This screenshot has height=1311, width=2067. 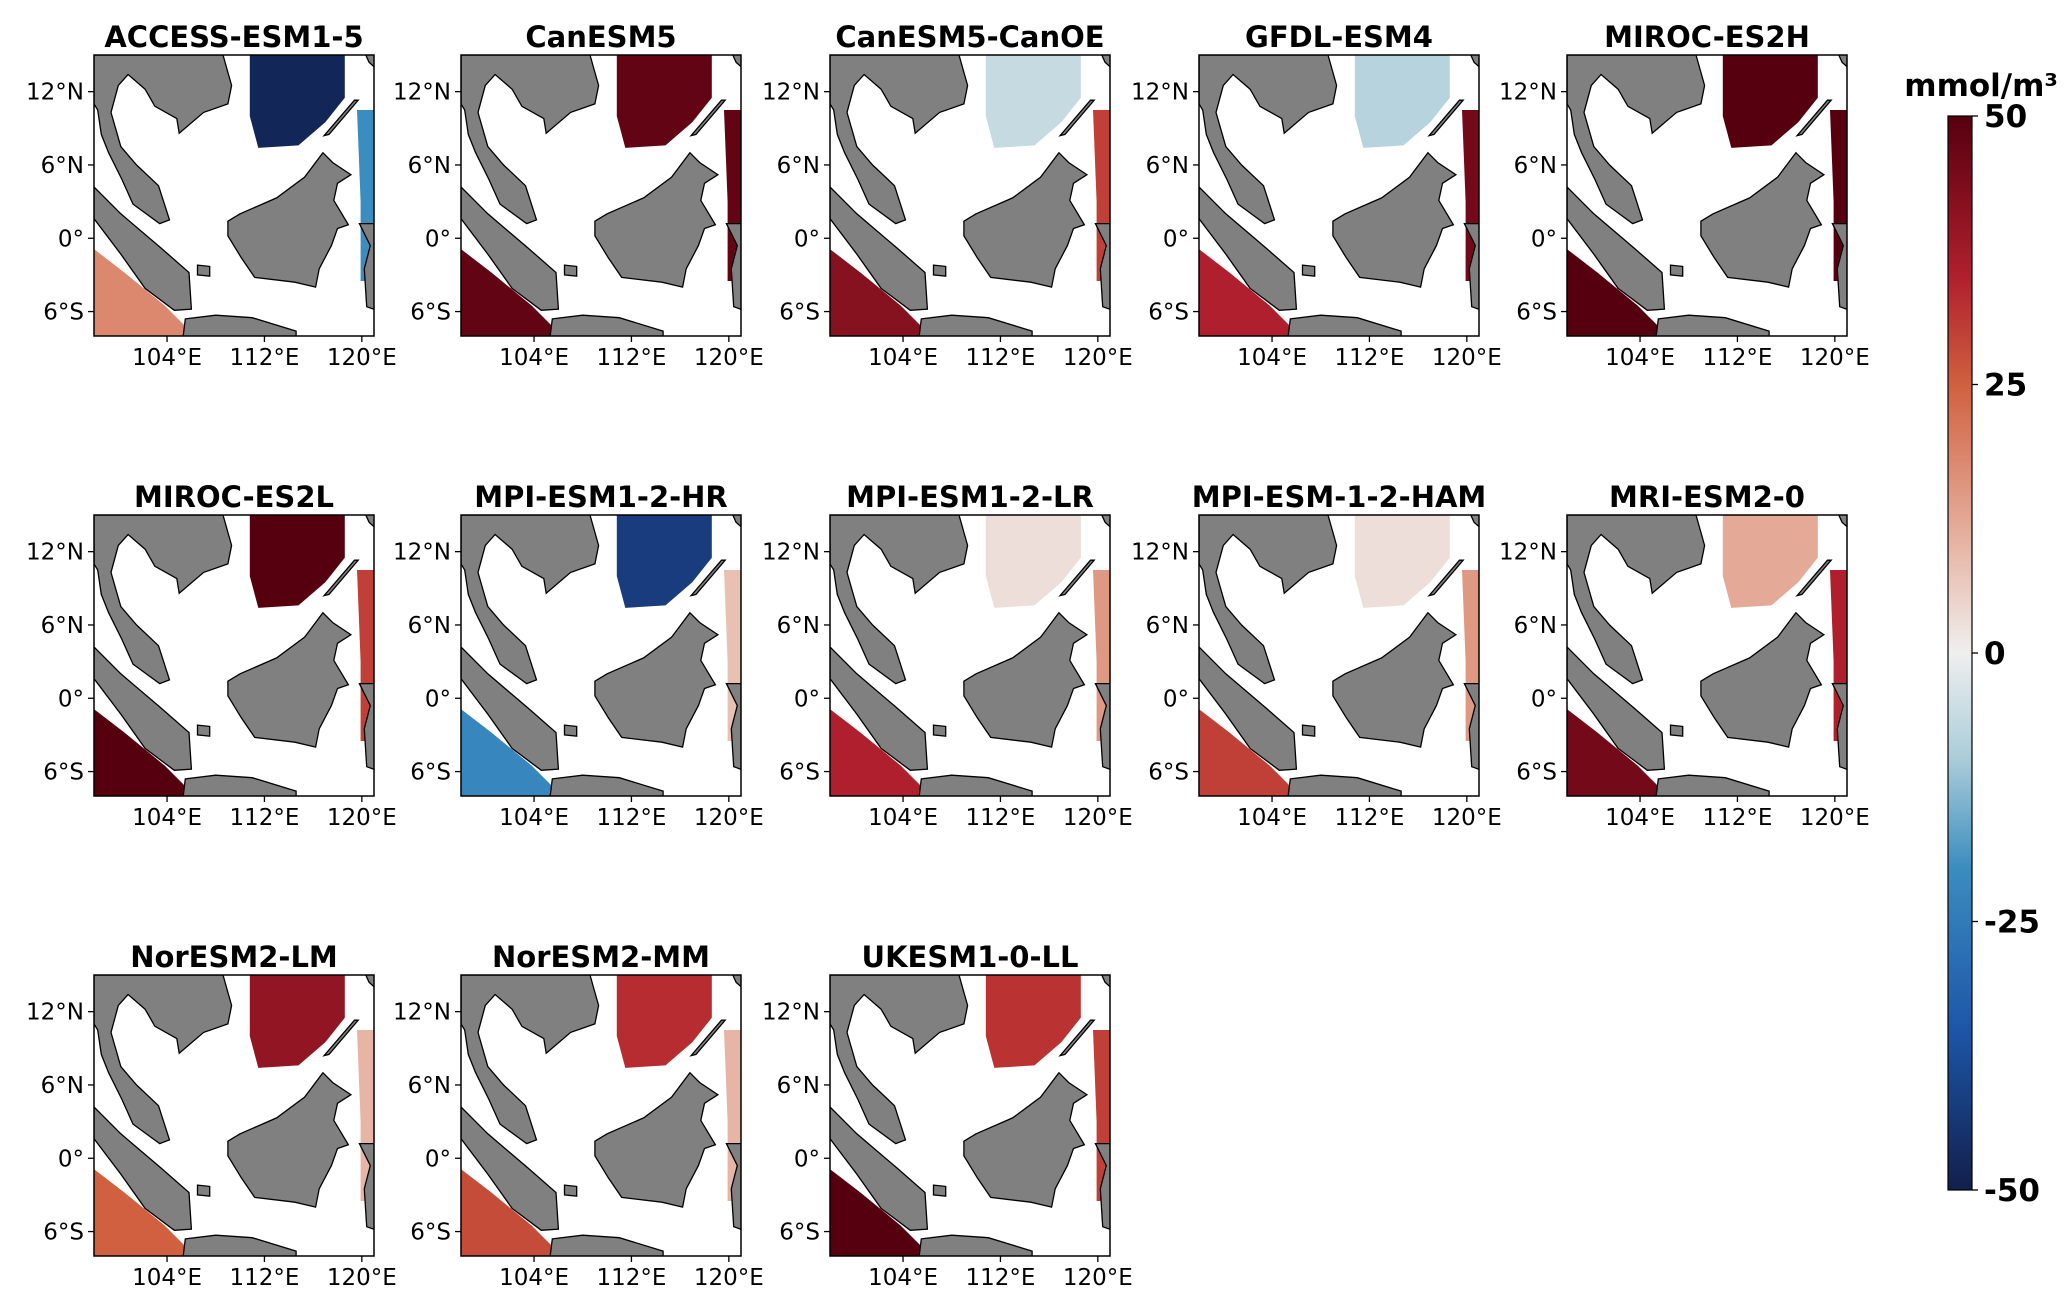 What do you see at coordinates (970, 957) in the screenshot?
I see `panel-title: UKESM1-0-LL` at bounding box center [970, 957].